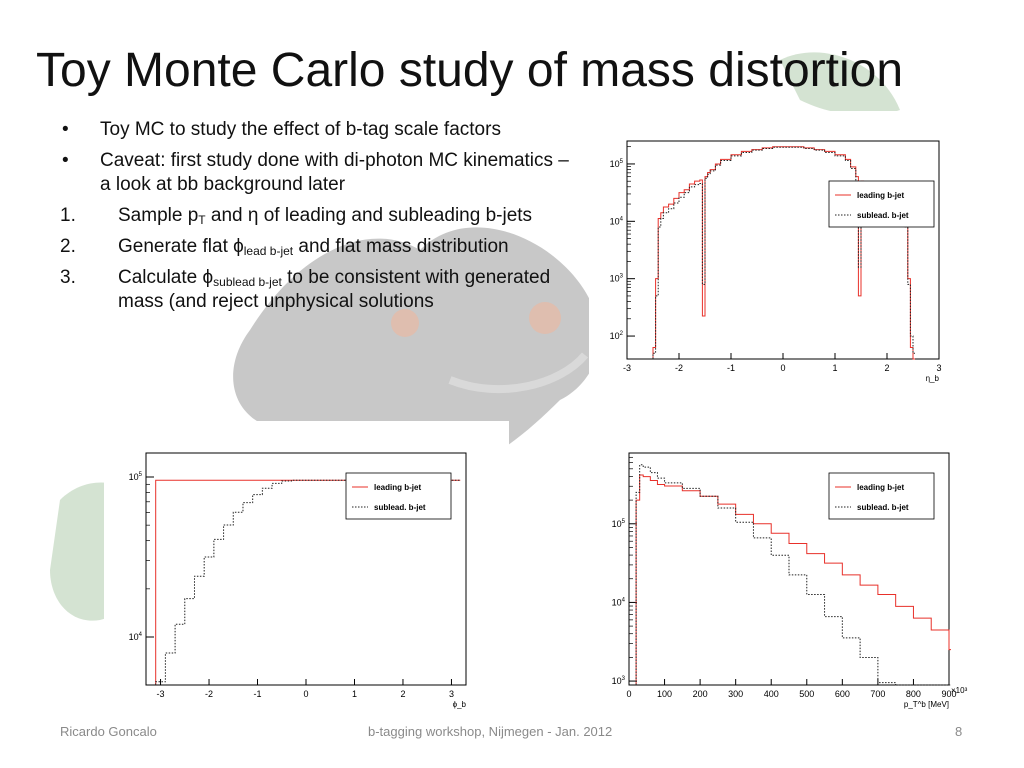 The image size is (1024, 768). I want to click on step-text-pre: Sample p, so click(158, 215).